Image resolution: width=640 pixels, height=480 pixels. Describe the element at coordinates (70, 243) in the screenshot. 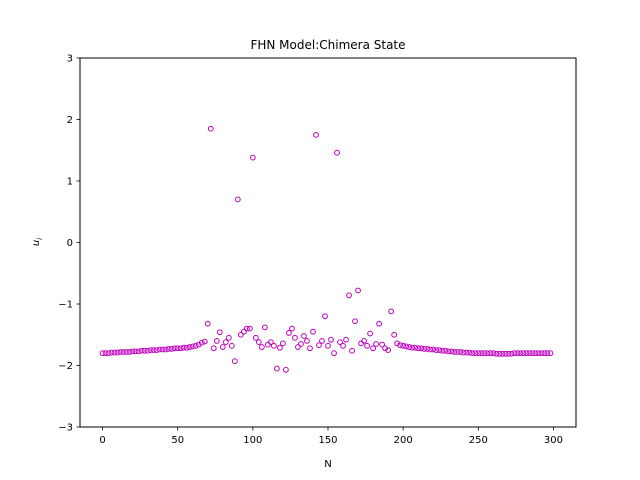

I see `y-tick-label: 0` at that location.